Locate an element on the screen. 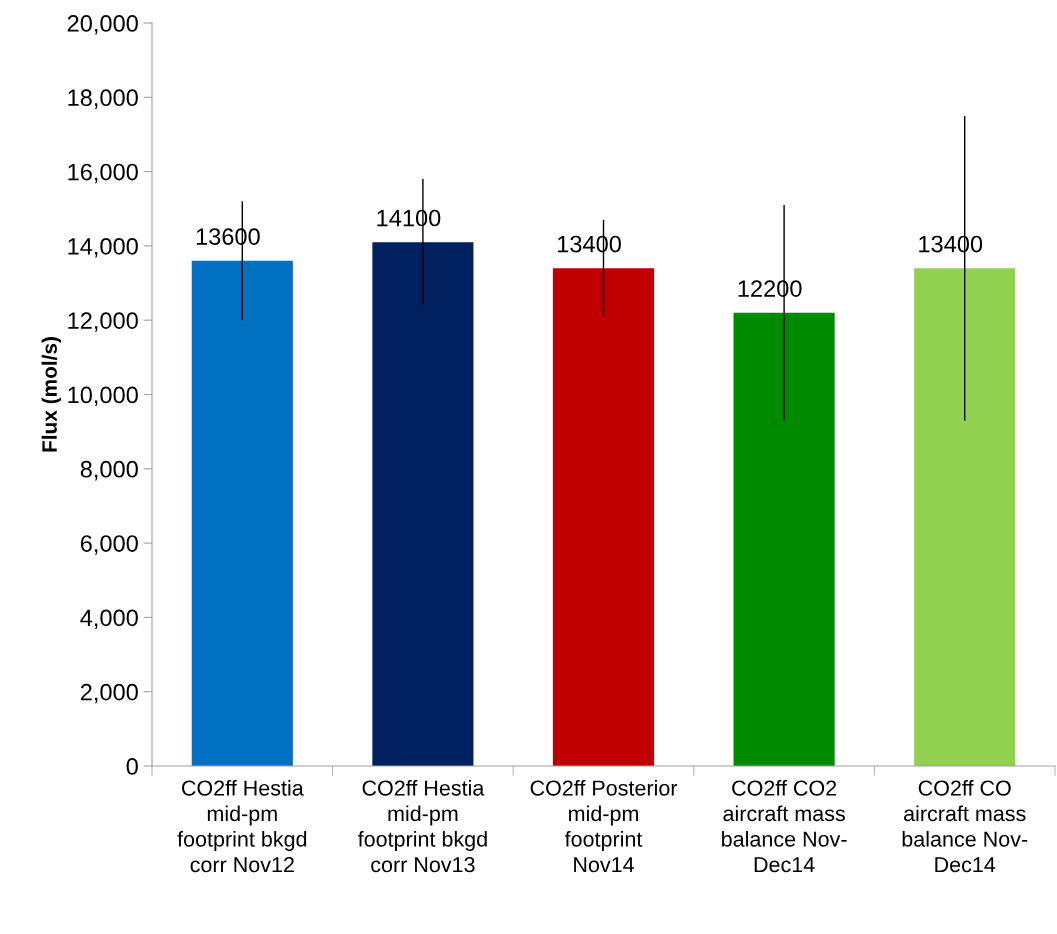  y-tick-label: 2,000 is located at coordinates (109, 693).